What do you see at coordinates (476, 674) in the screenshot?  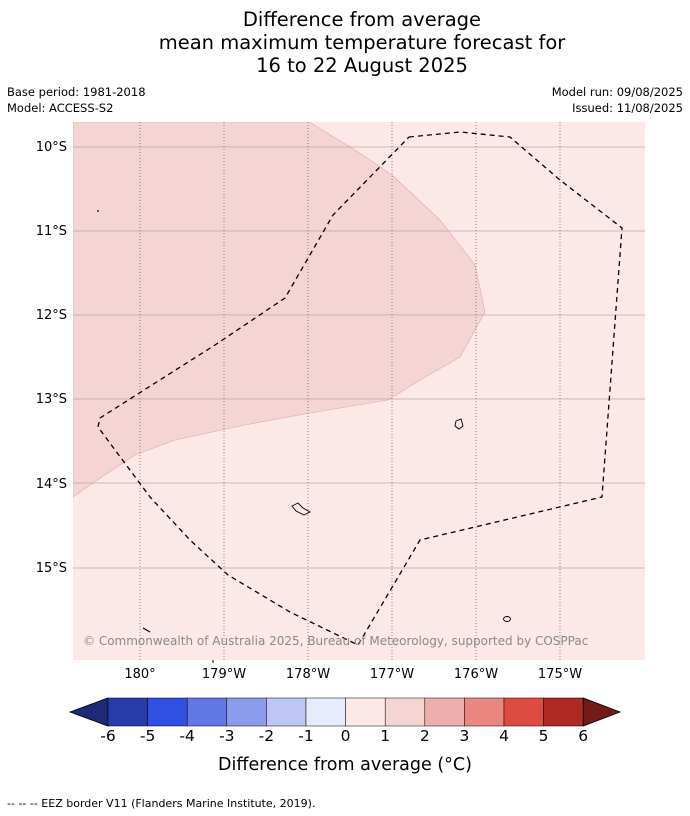 I see `lon-label: 176°W` at bounding box center [476, 674].